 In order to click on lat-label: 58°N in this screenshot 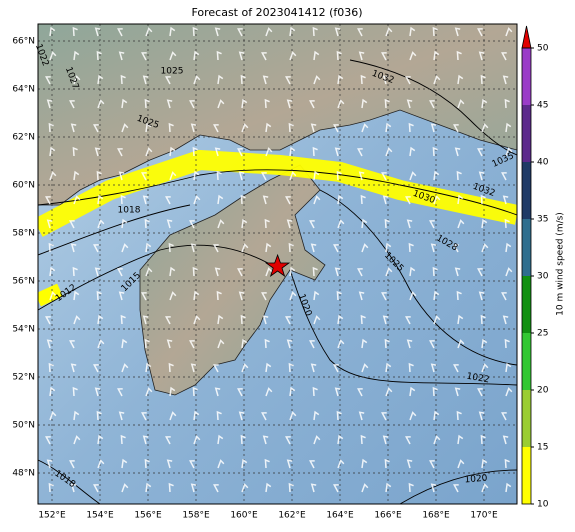, I will do `click(23, 234)`.